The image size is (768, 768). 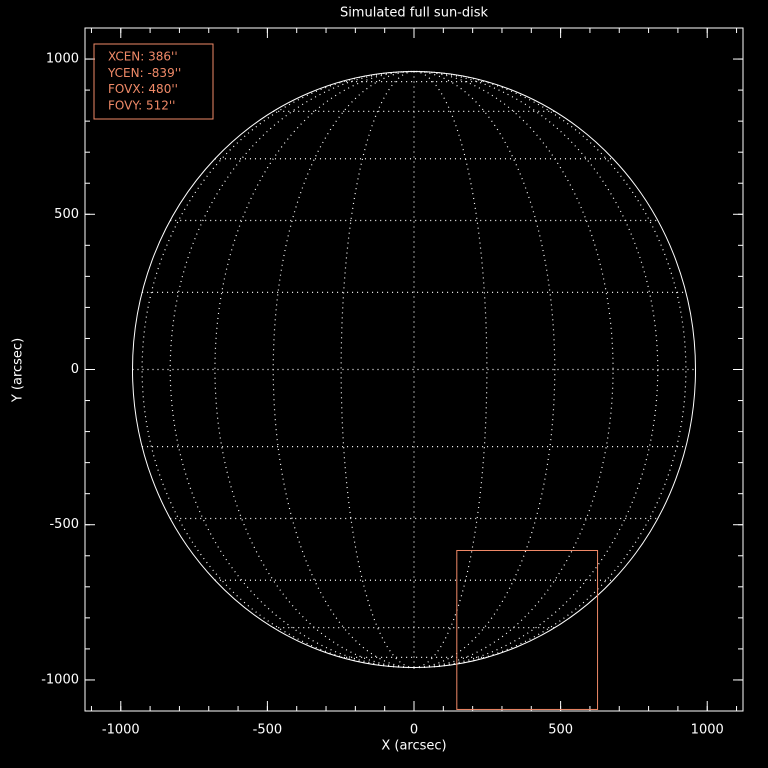 What do you see at coordinates (143, 57) in the screenshot?
I see `info-text: XCEN: 386''` at bounding box center [143, 57].